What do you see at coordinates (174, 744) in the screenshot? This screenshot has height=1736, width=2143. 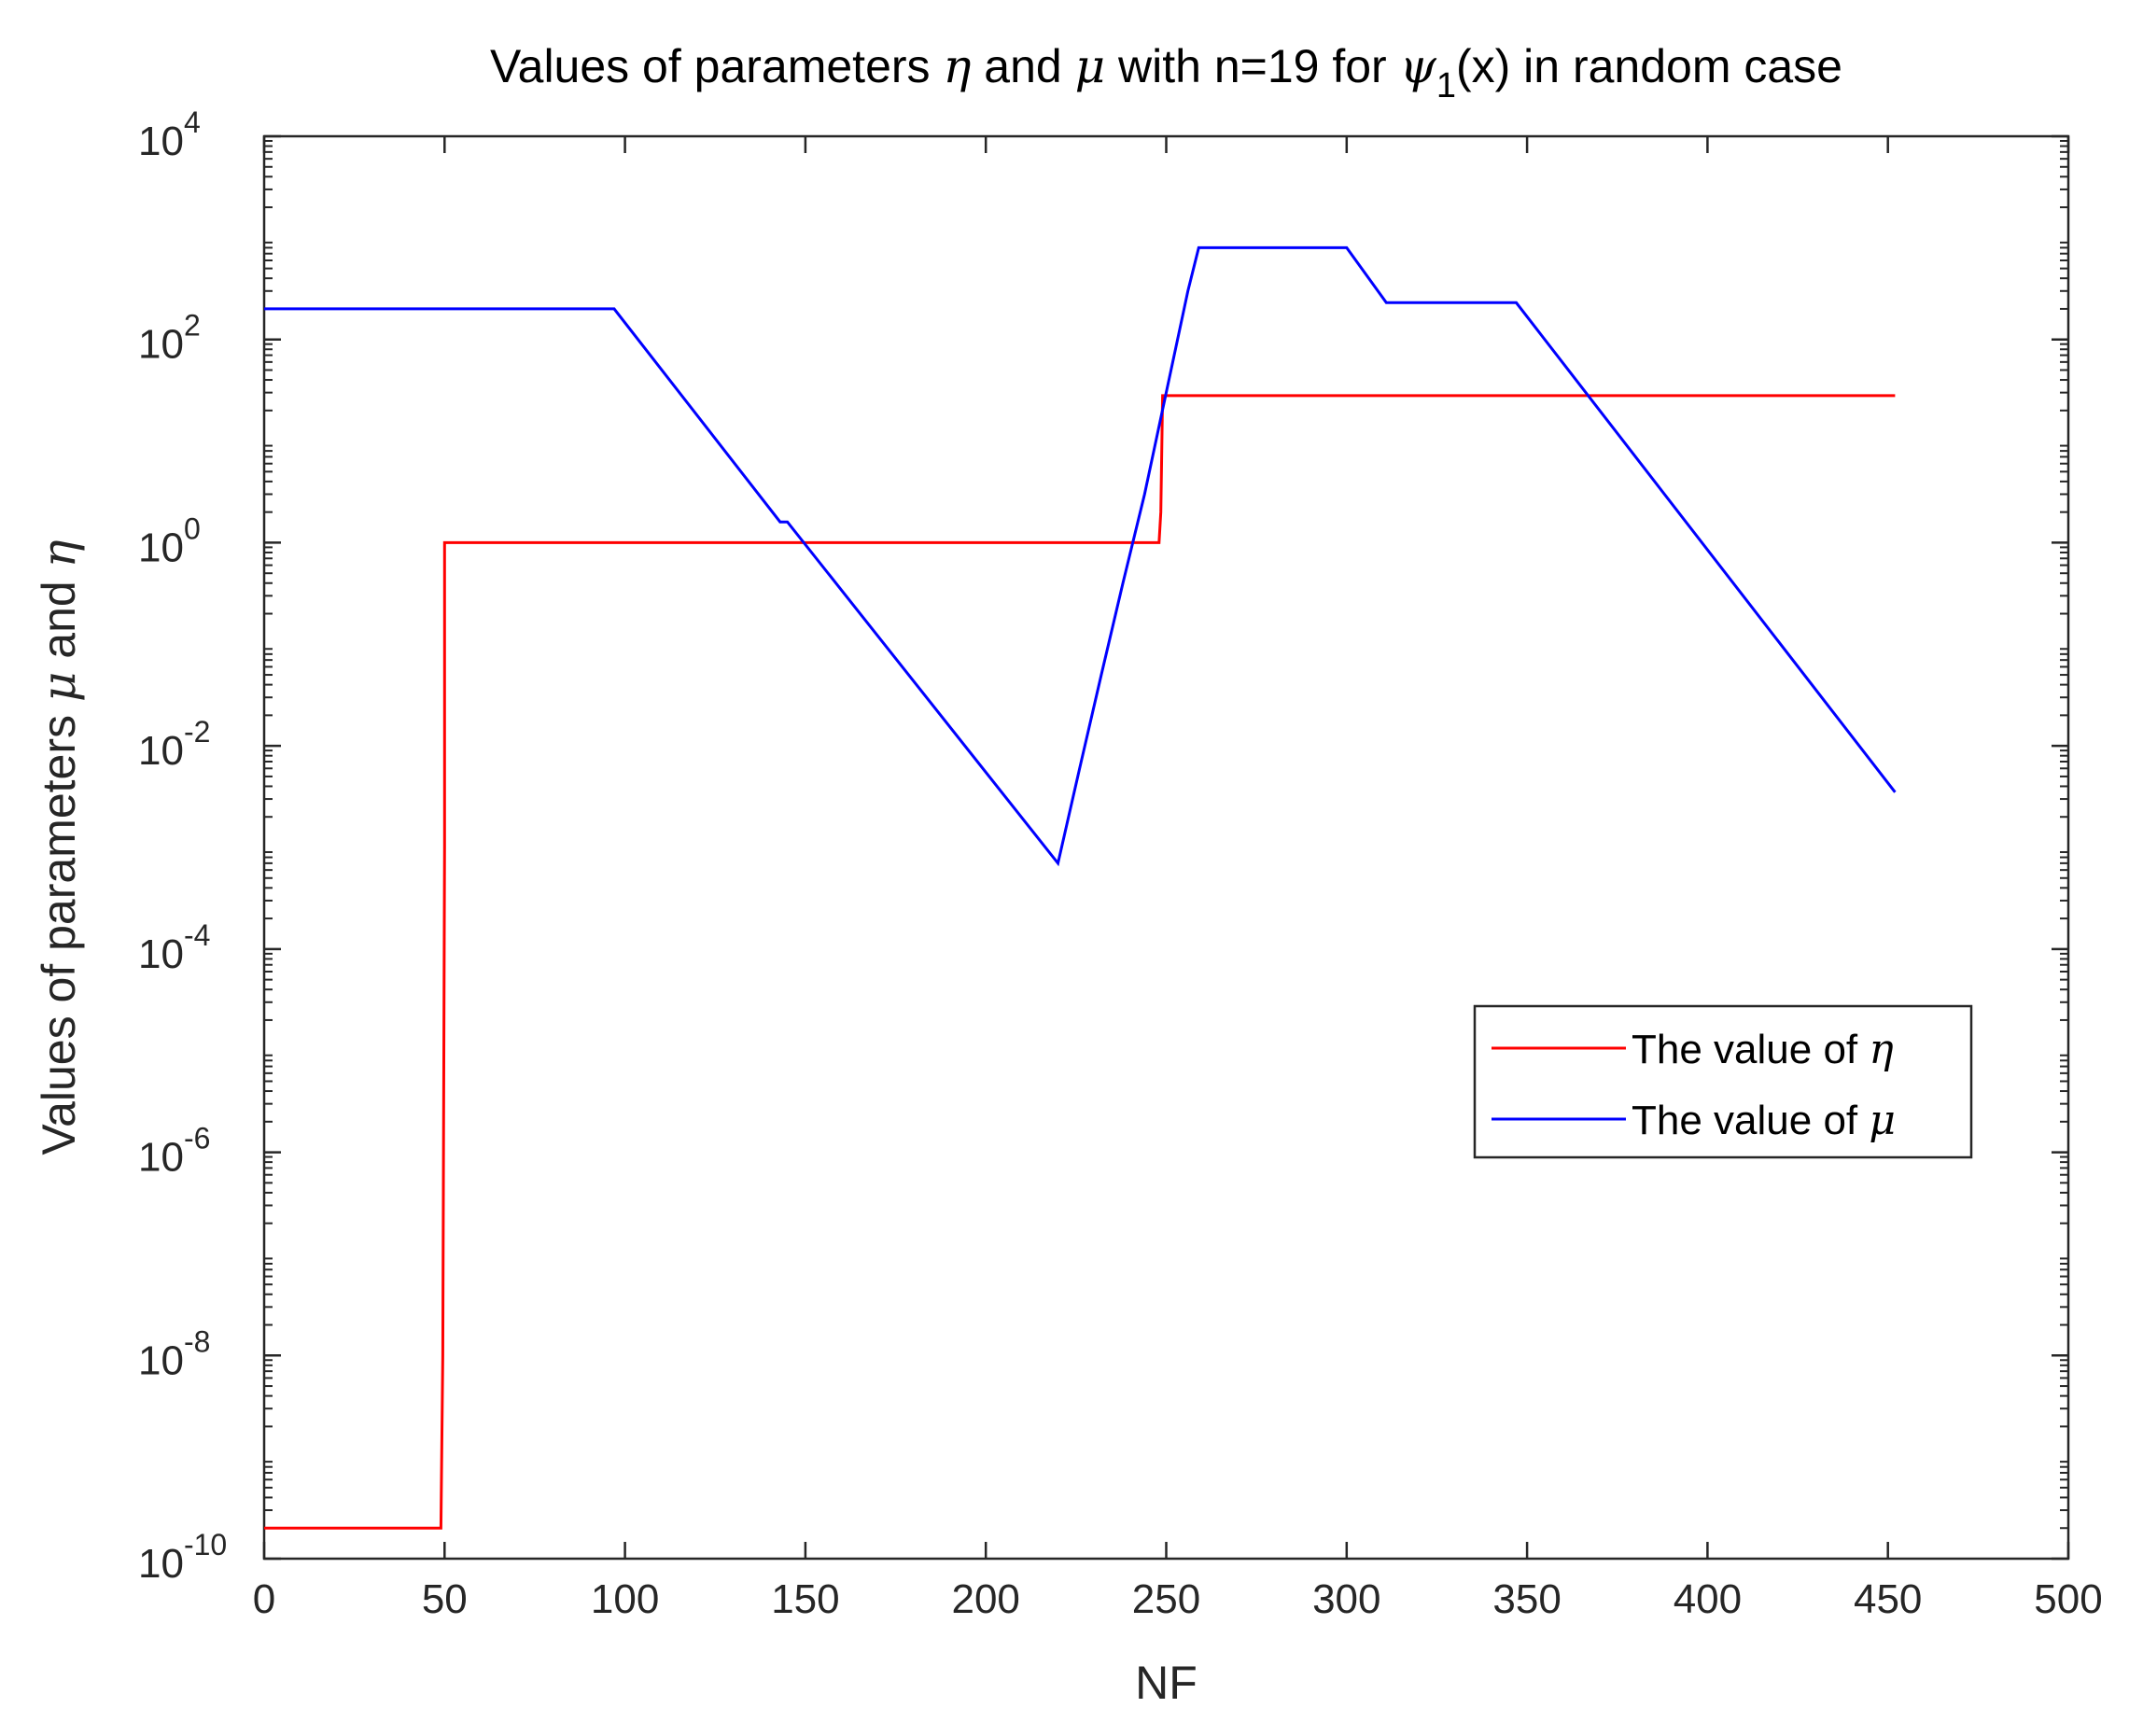 I see `y-tick-label: 10⁻²` at bounding box center [174, 744].